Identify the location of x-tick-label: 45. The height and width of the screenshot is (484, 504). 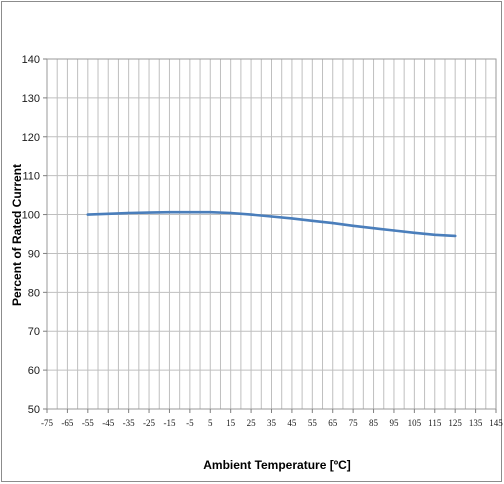
(292, 423).